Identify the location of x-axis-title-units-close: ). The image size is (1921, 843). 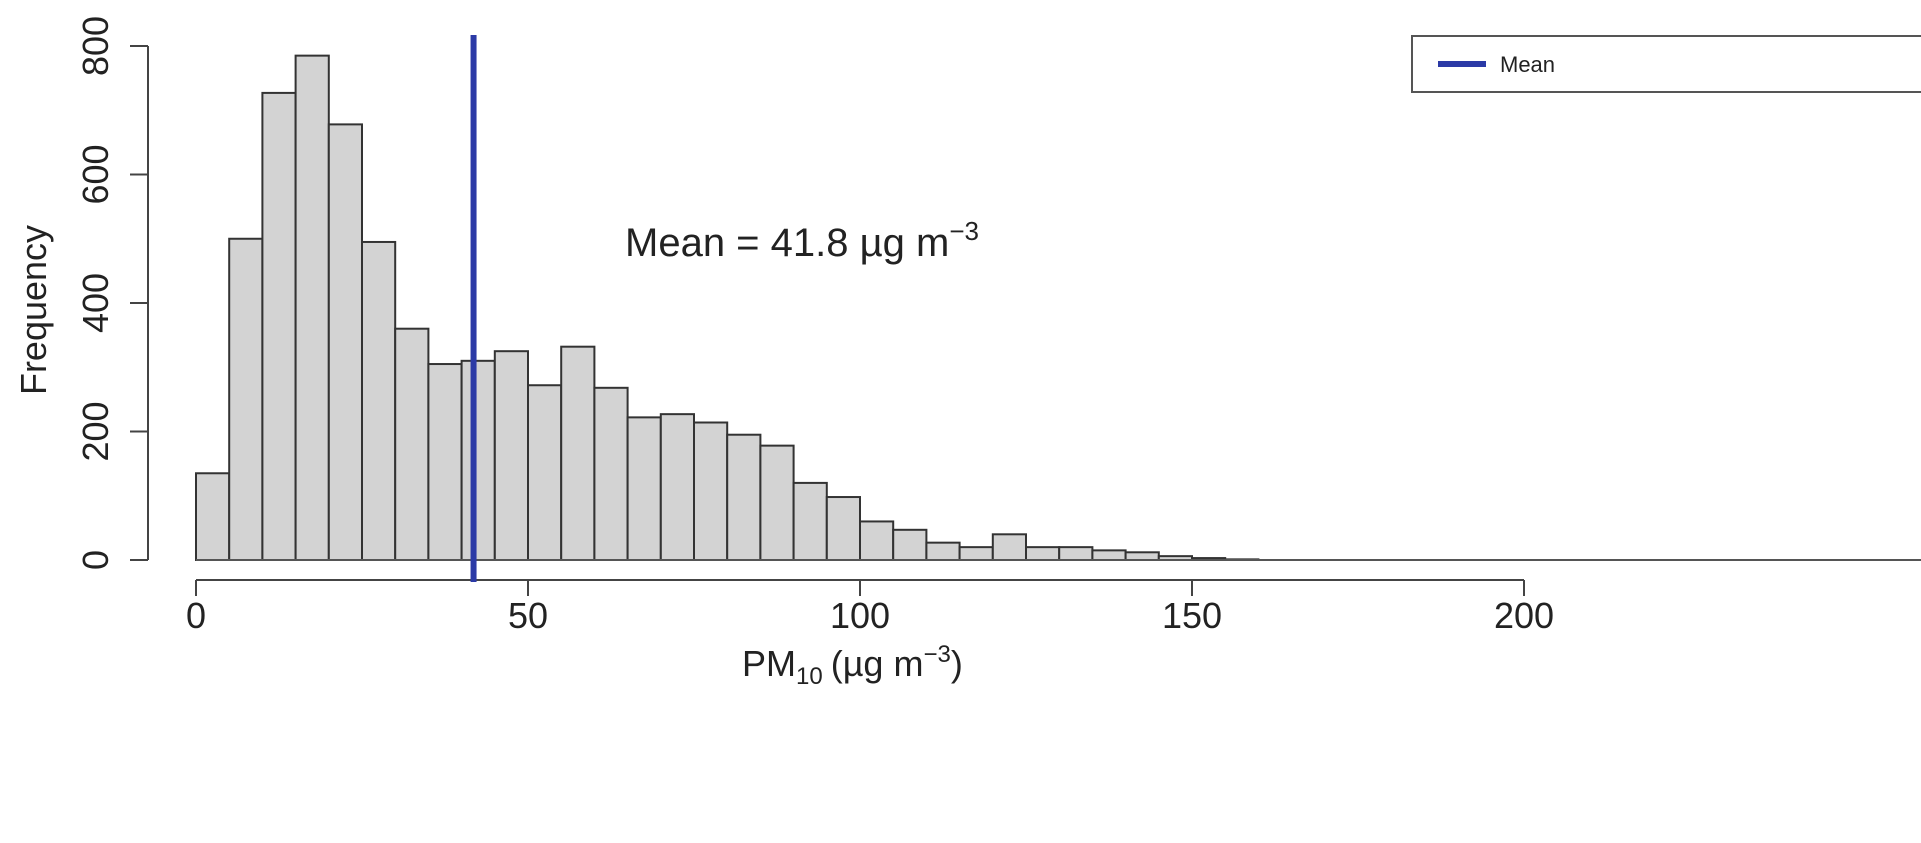
(957, 663).